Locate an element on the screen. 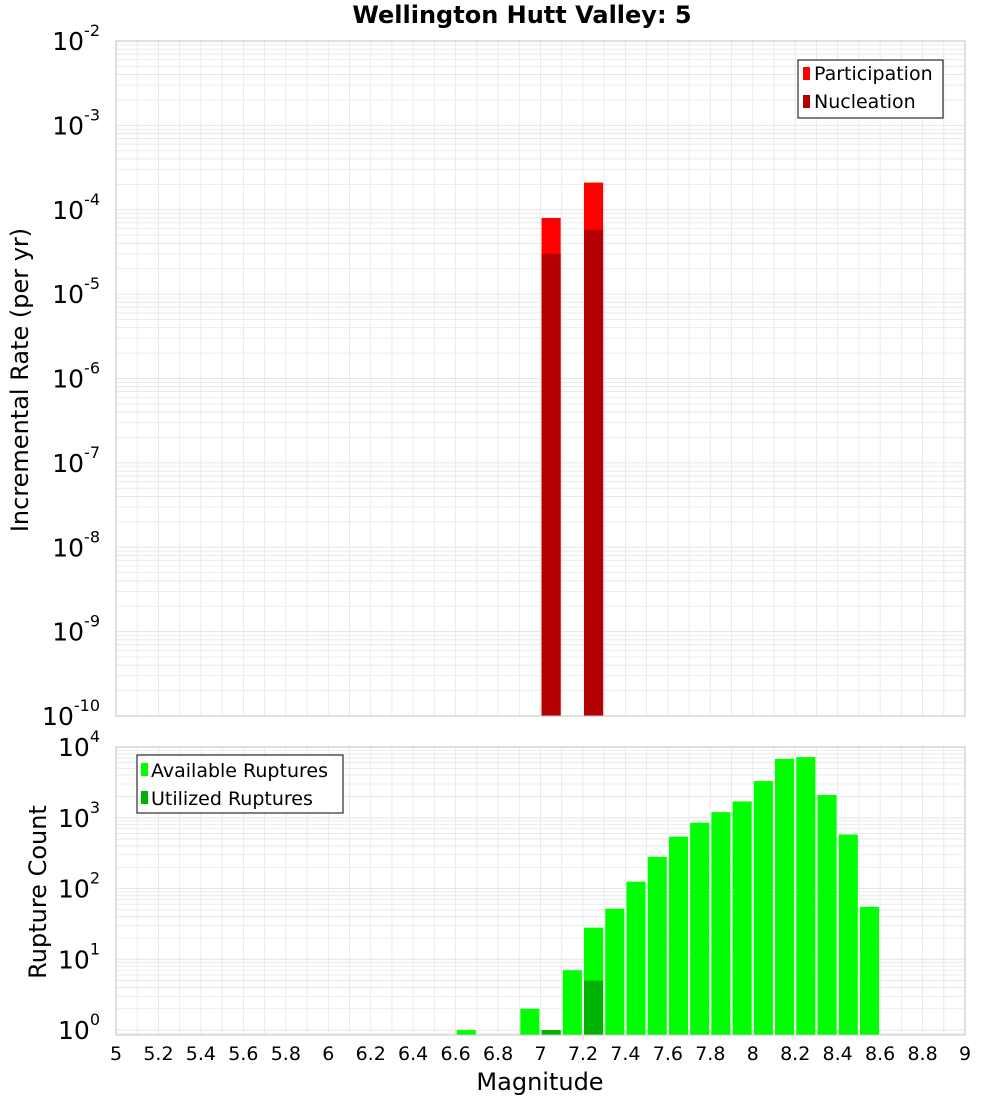 This screenshot has width=1000, height=1100. x-tick-label: 6.6 is located at coordinates (455, 1054).